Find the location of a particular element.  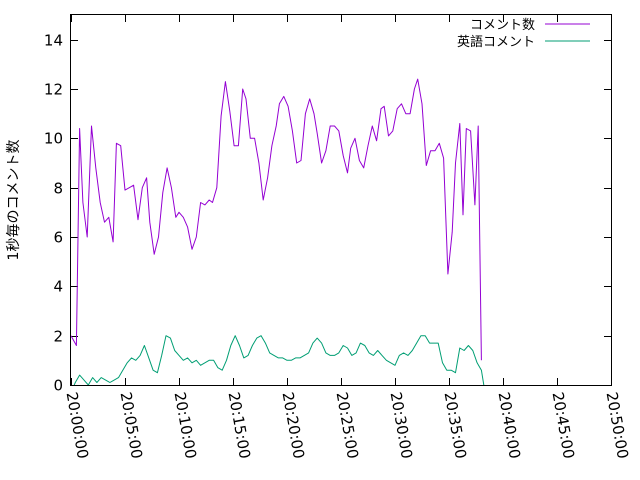

x-tick-label: 20:30:00 is located at coordinates (401, 425).